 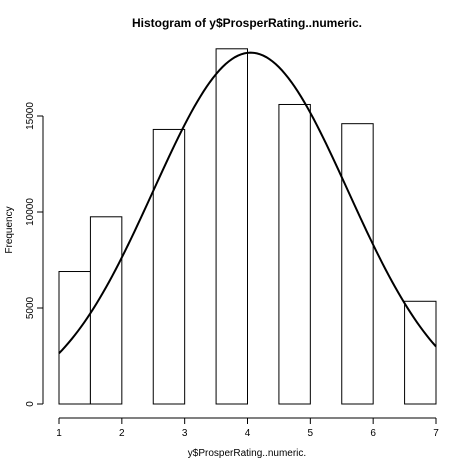 I want to click on chart-title: Histogram of y$ProsperRating..numeric., so click(x=247, y=23).